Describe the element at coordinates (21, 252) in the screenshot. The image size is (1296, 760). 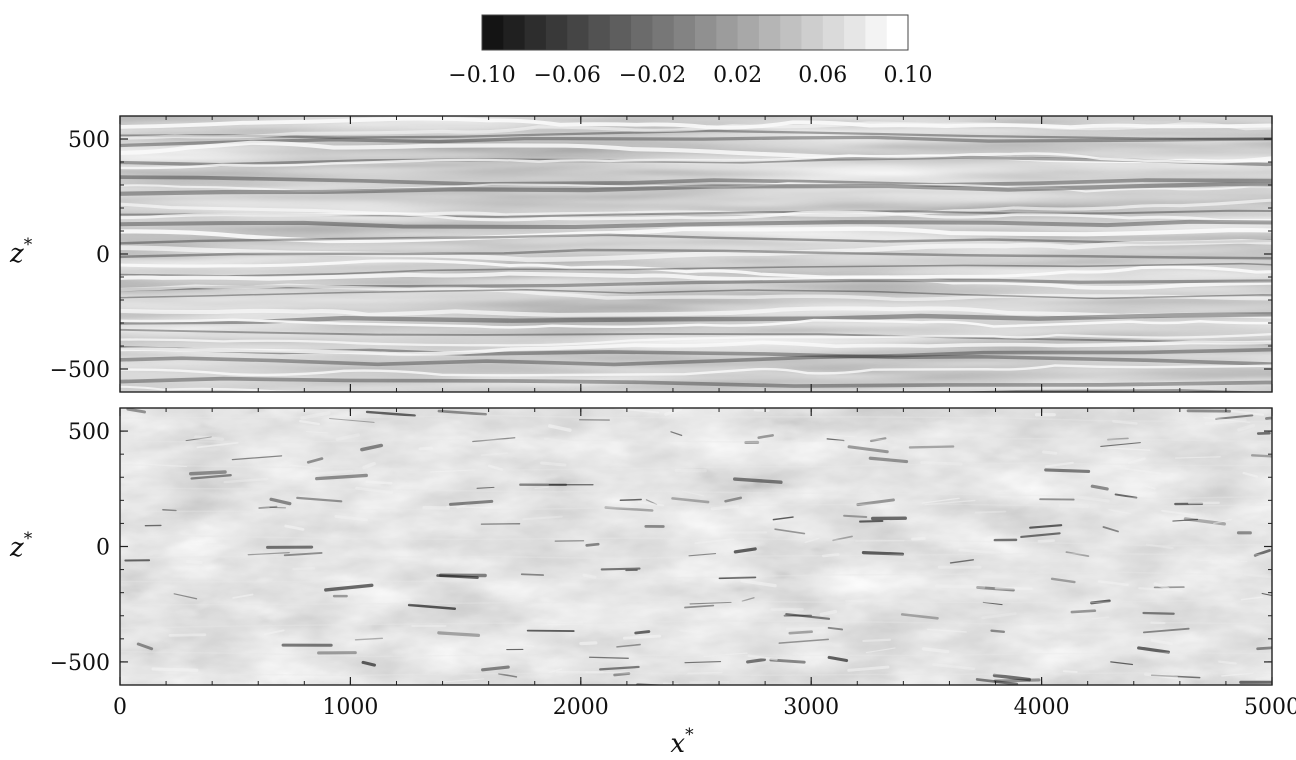
I see `panel-top-ylabel: z*` at that location.